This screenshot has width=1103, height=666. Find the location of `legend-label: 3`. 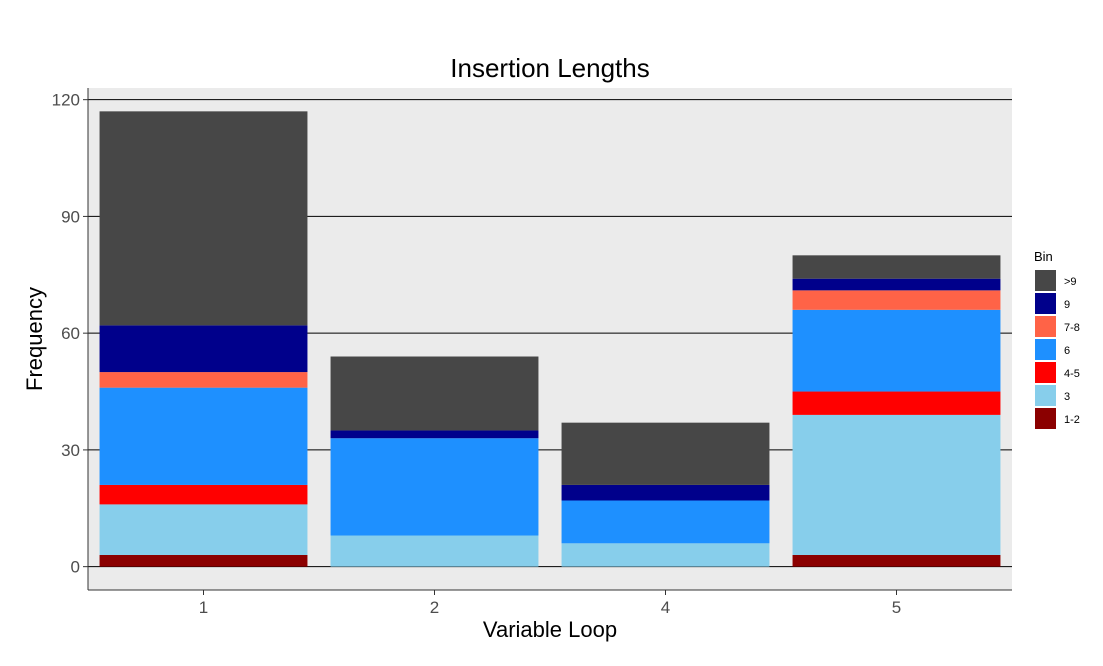

legend-label: 3 is located at coordinates (1067, 397).